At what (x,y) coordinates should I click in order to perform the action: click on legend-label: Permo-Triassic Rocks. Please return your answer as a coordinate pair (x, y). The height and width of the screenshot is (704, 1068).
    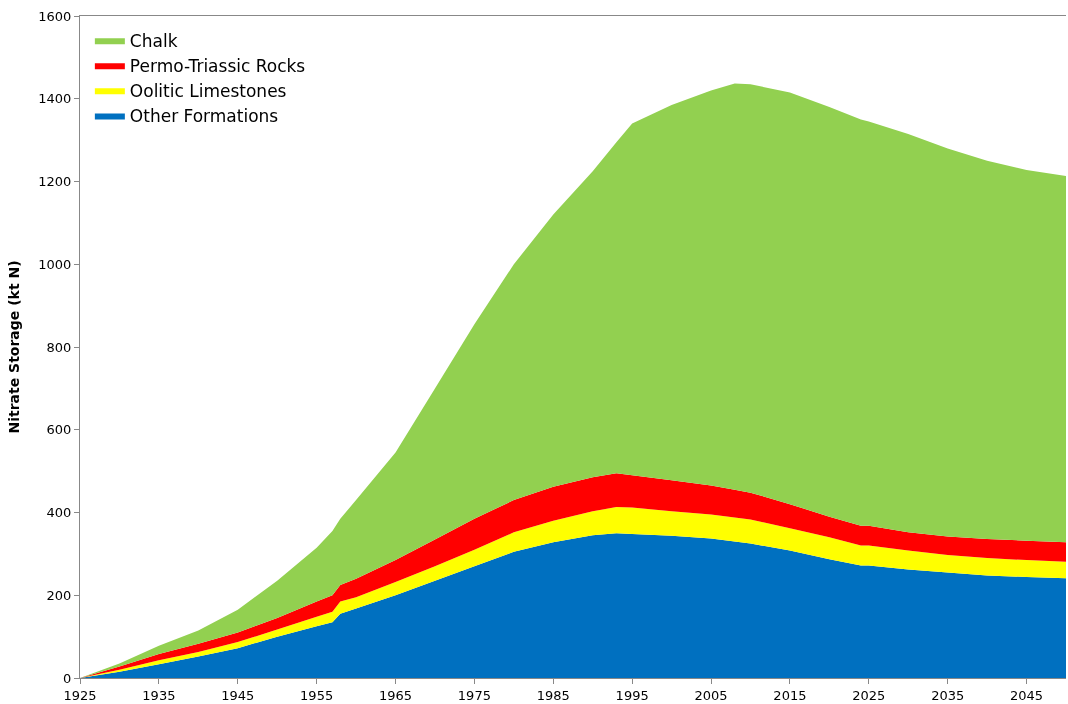
    Looking at the image, I should click on (217, 65).